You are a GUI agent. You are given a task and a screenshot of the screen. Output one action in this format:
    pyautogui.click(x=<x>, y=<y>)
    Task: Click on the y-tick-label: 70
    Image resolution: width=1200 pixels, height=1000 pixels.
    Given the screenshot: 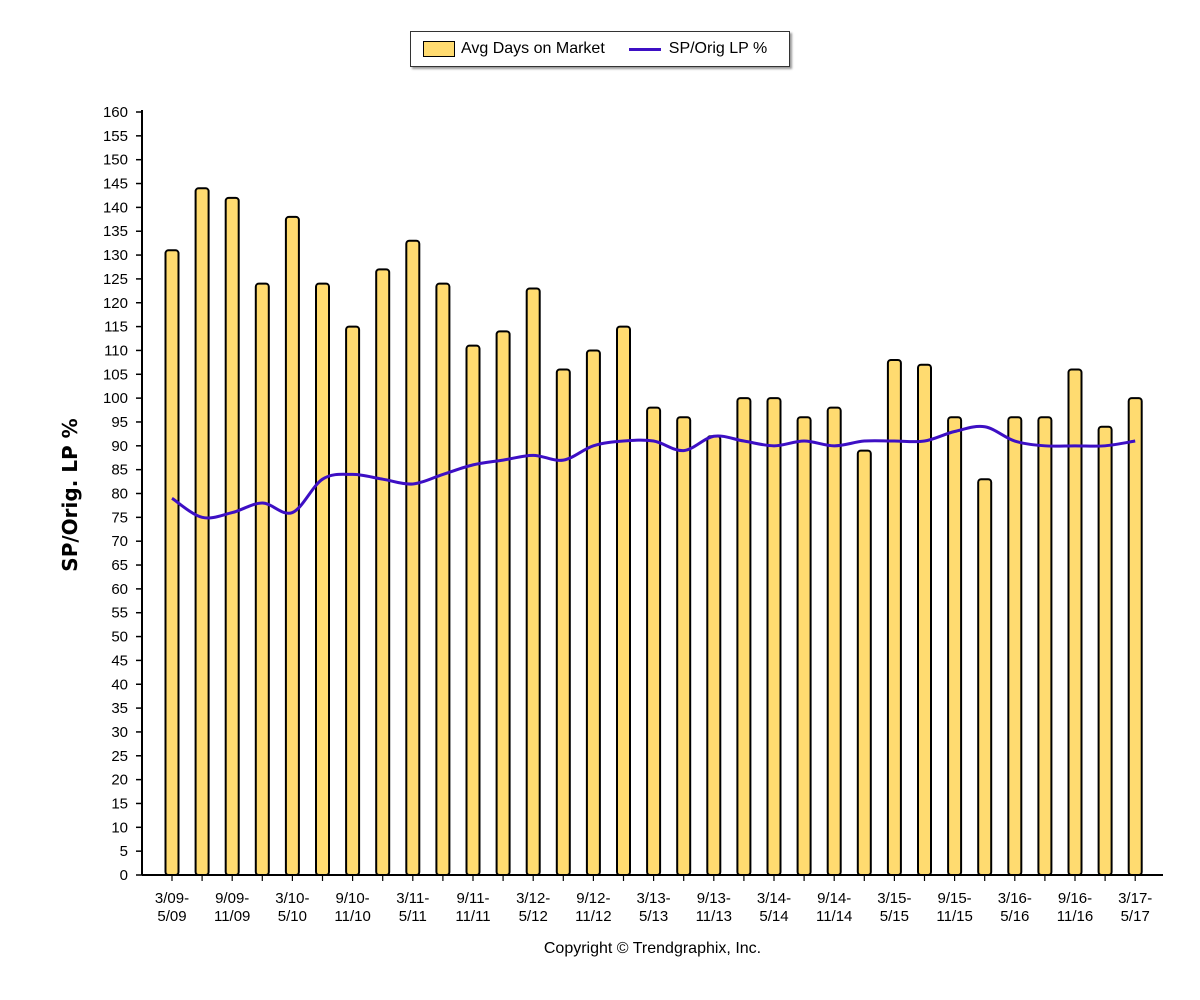 What is the action you would take?
    pyautogui.click(x=119, y=541)
    